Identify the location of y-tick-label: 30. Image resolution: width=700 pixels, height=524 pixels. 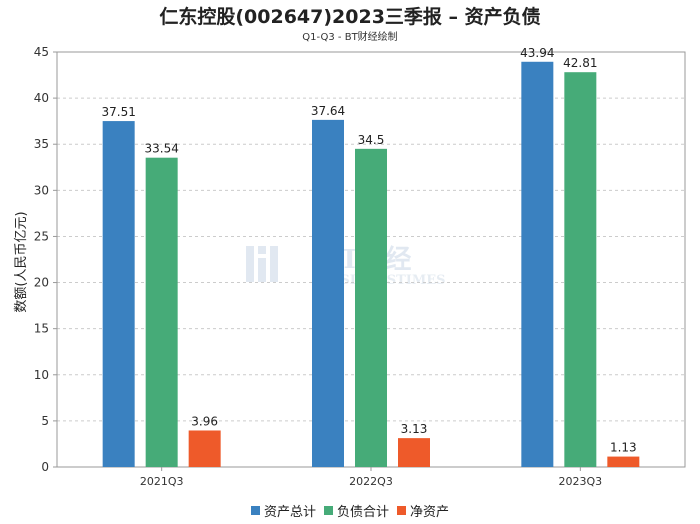
(41, 190).